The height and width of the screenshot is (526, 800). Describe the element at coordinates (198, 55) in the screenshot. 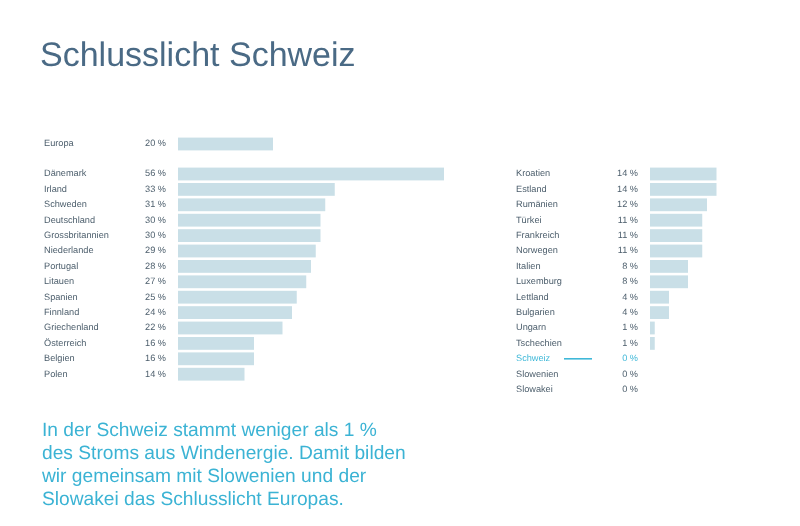

I see `chart-title: Schlusslicht Schweiz` at that location.